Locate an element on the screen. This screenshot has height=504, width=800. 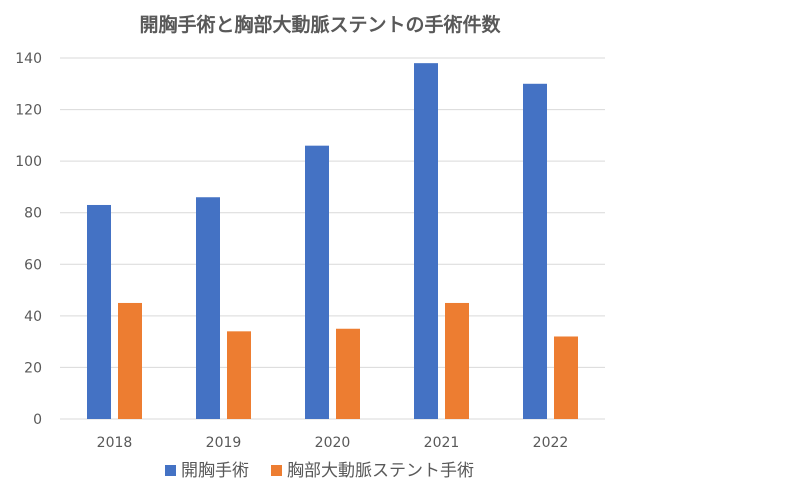
x-axis-ticks: 2018 2019 2020 2021 2022 is located at coordinates (333, 443).